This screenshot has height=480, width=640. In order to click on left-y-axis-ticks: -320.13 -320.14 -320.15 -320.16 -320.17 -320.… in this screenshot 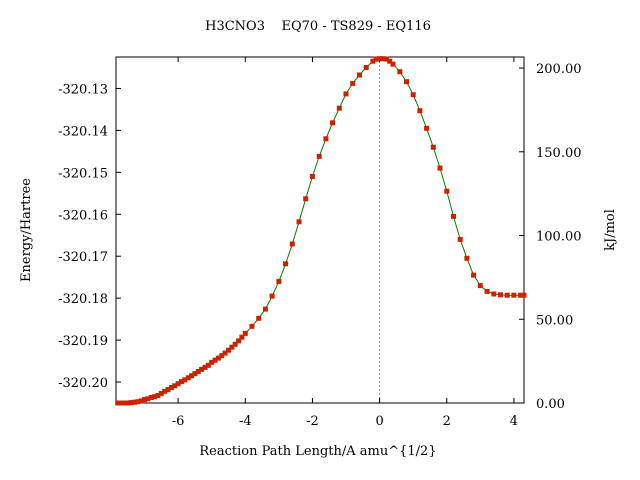, I will do `click(89, 236)`.